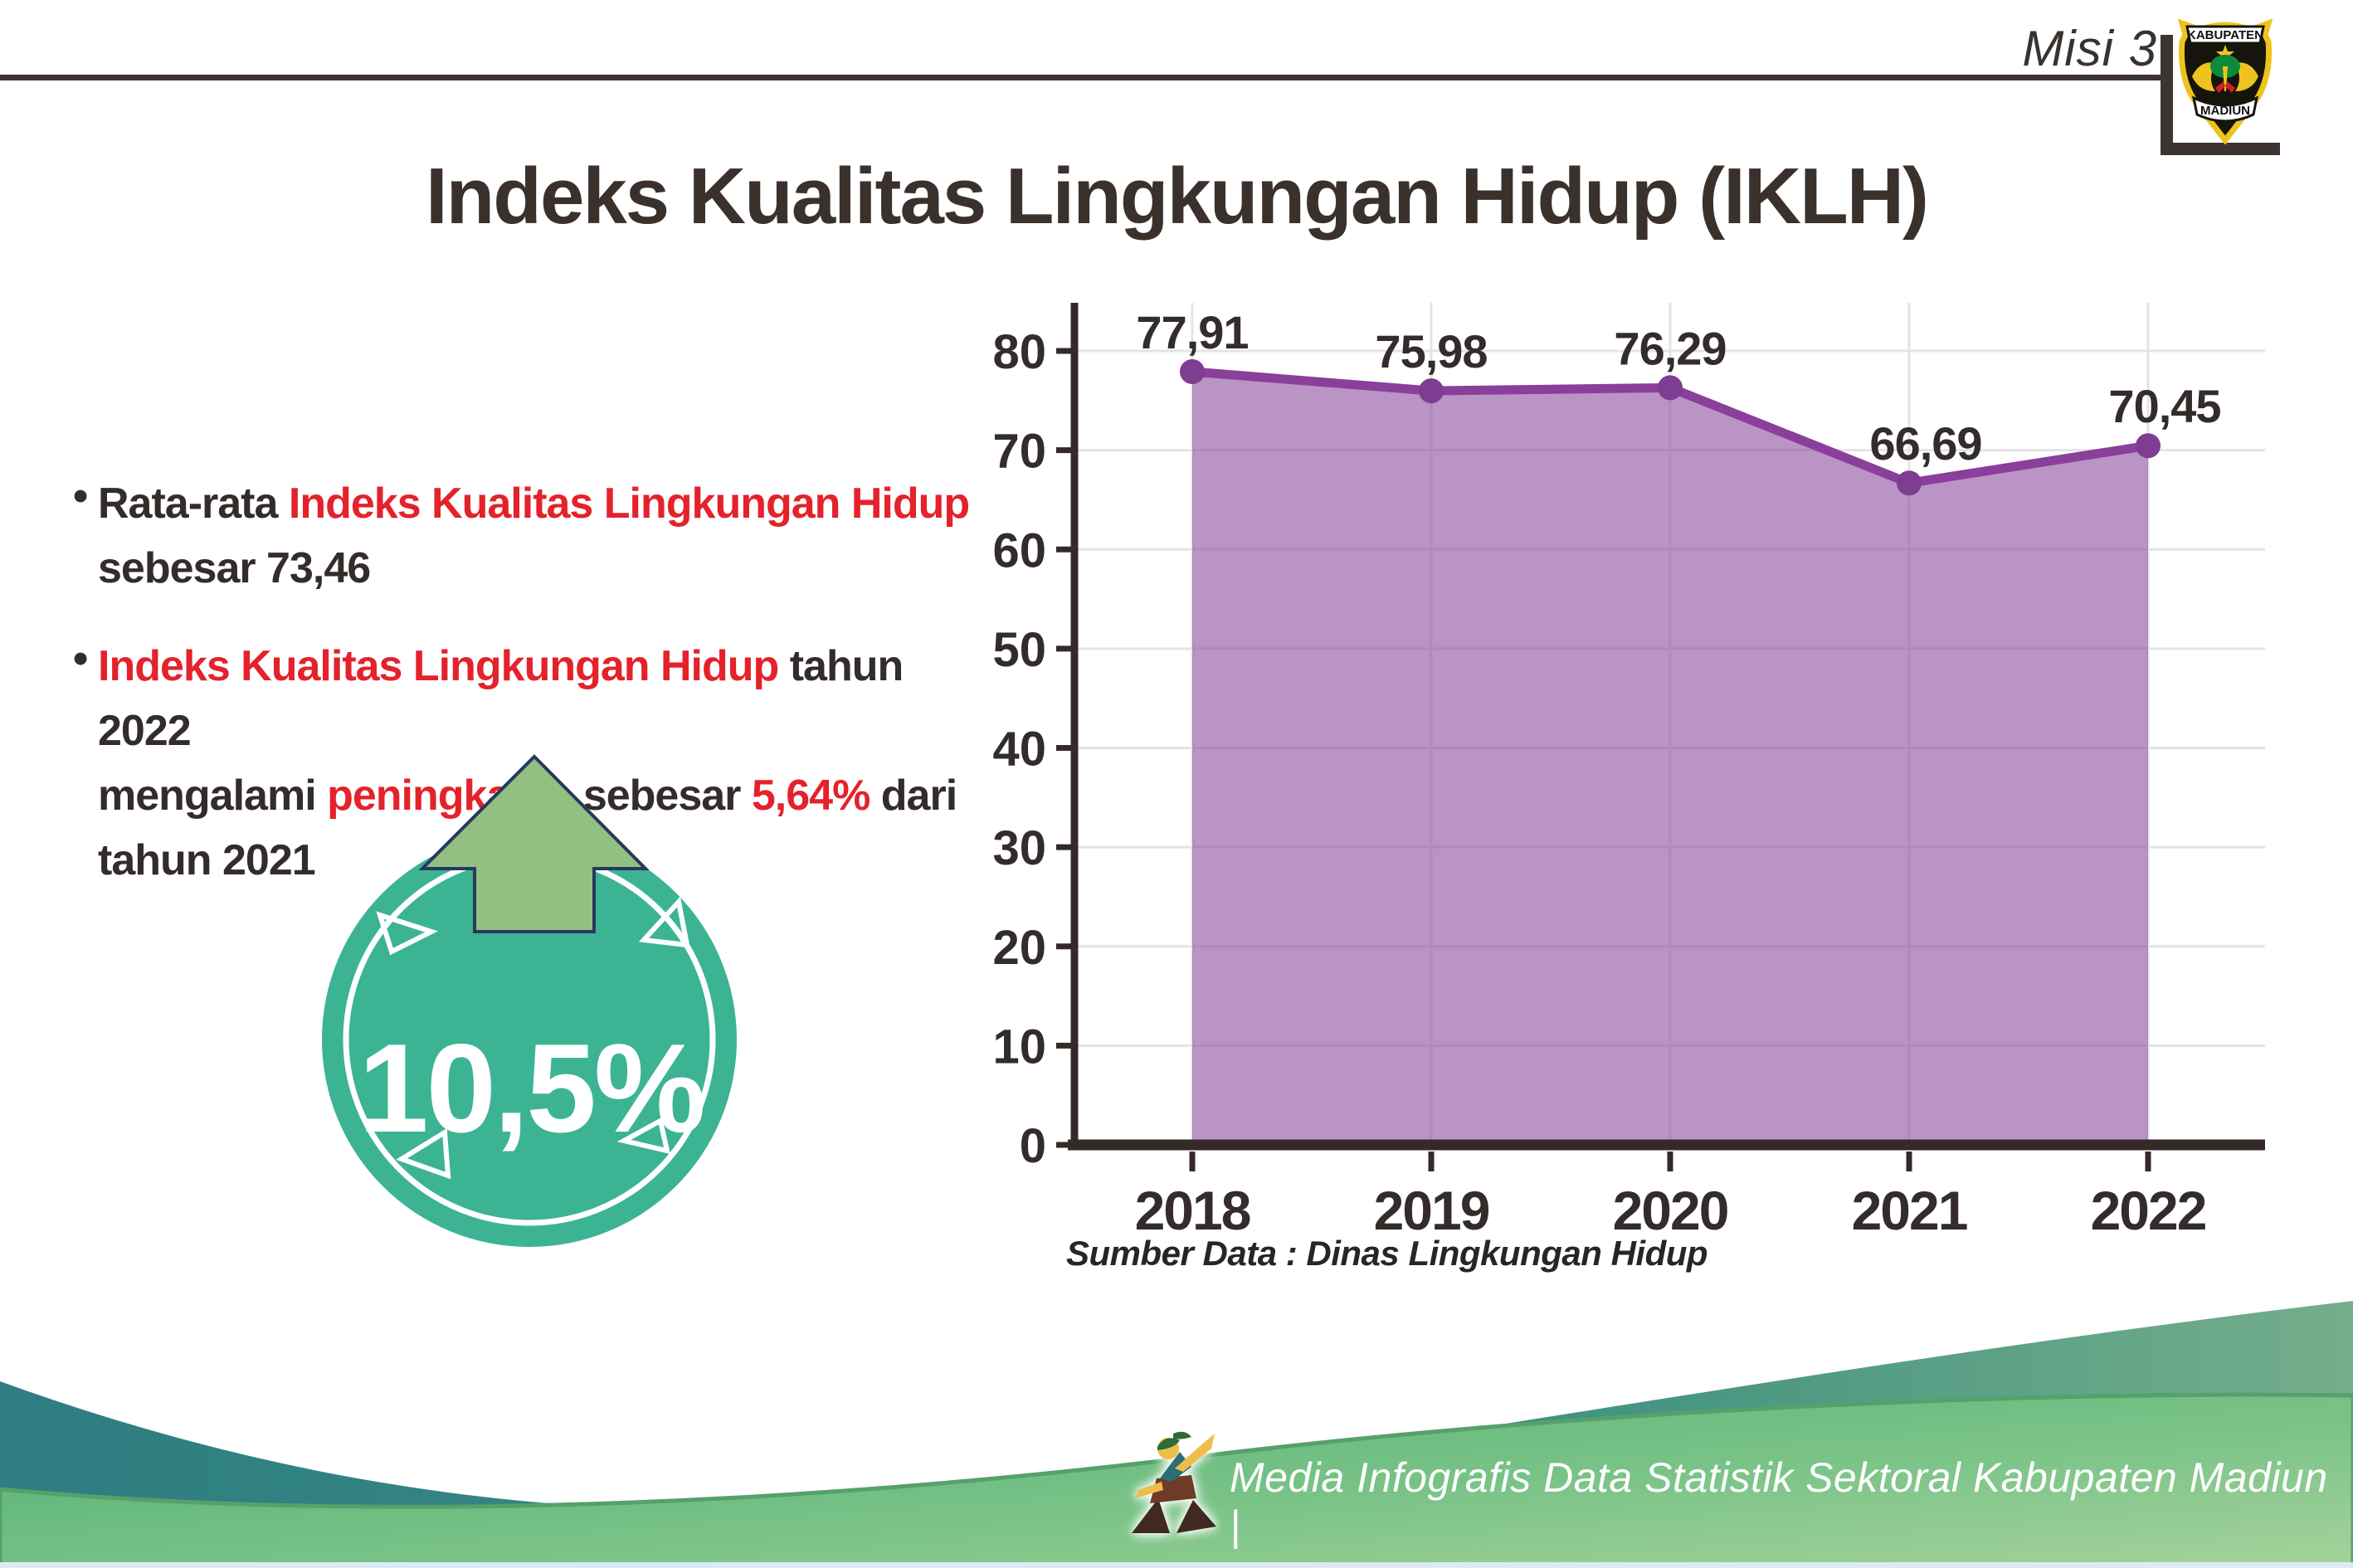  I want to click on bullet-text-segment: sebesar, so click(662, 796).